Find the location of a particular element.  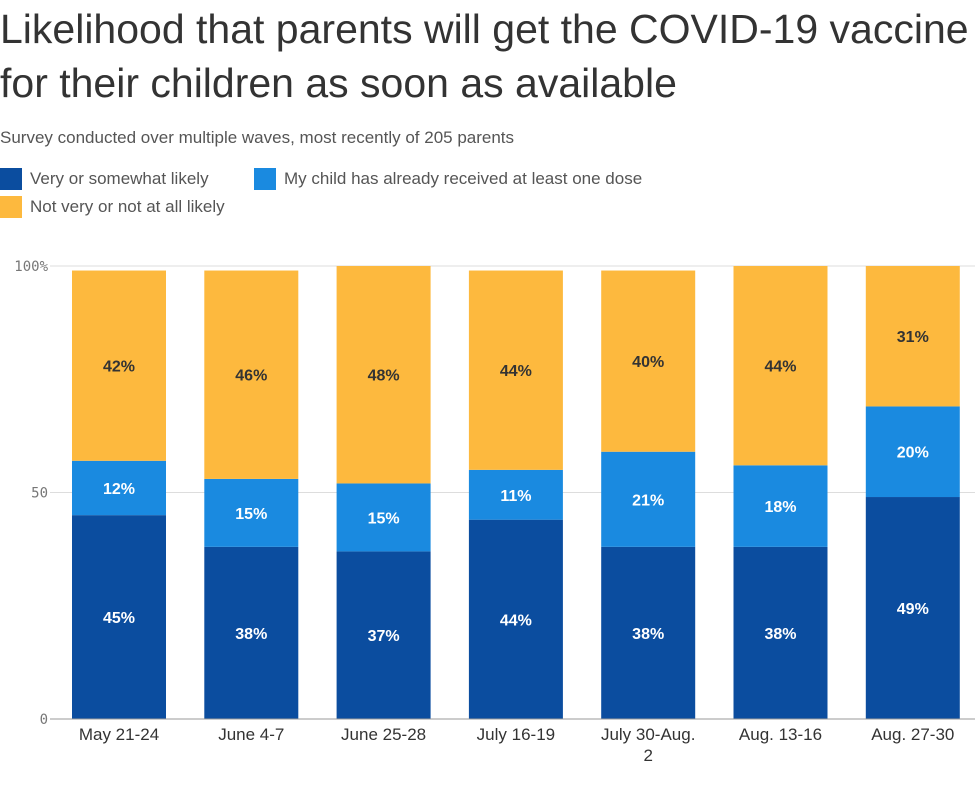

x-tick-label: Aug. 27-30 is located at coordinates (912, 734).